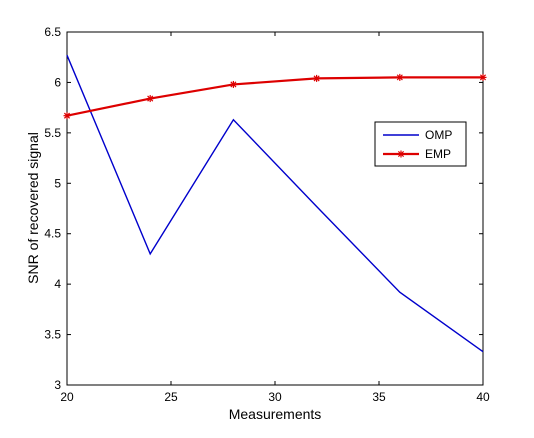  I want to click on y-tick-label: 3, so click(57, 385).